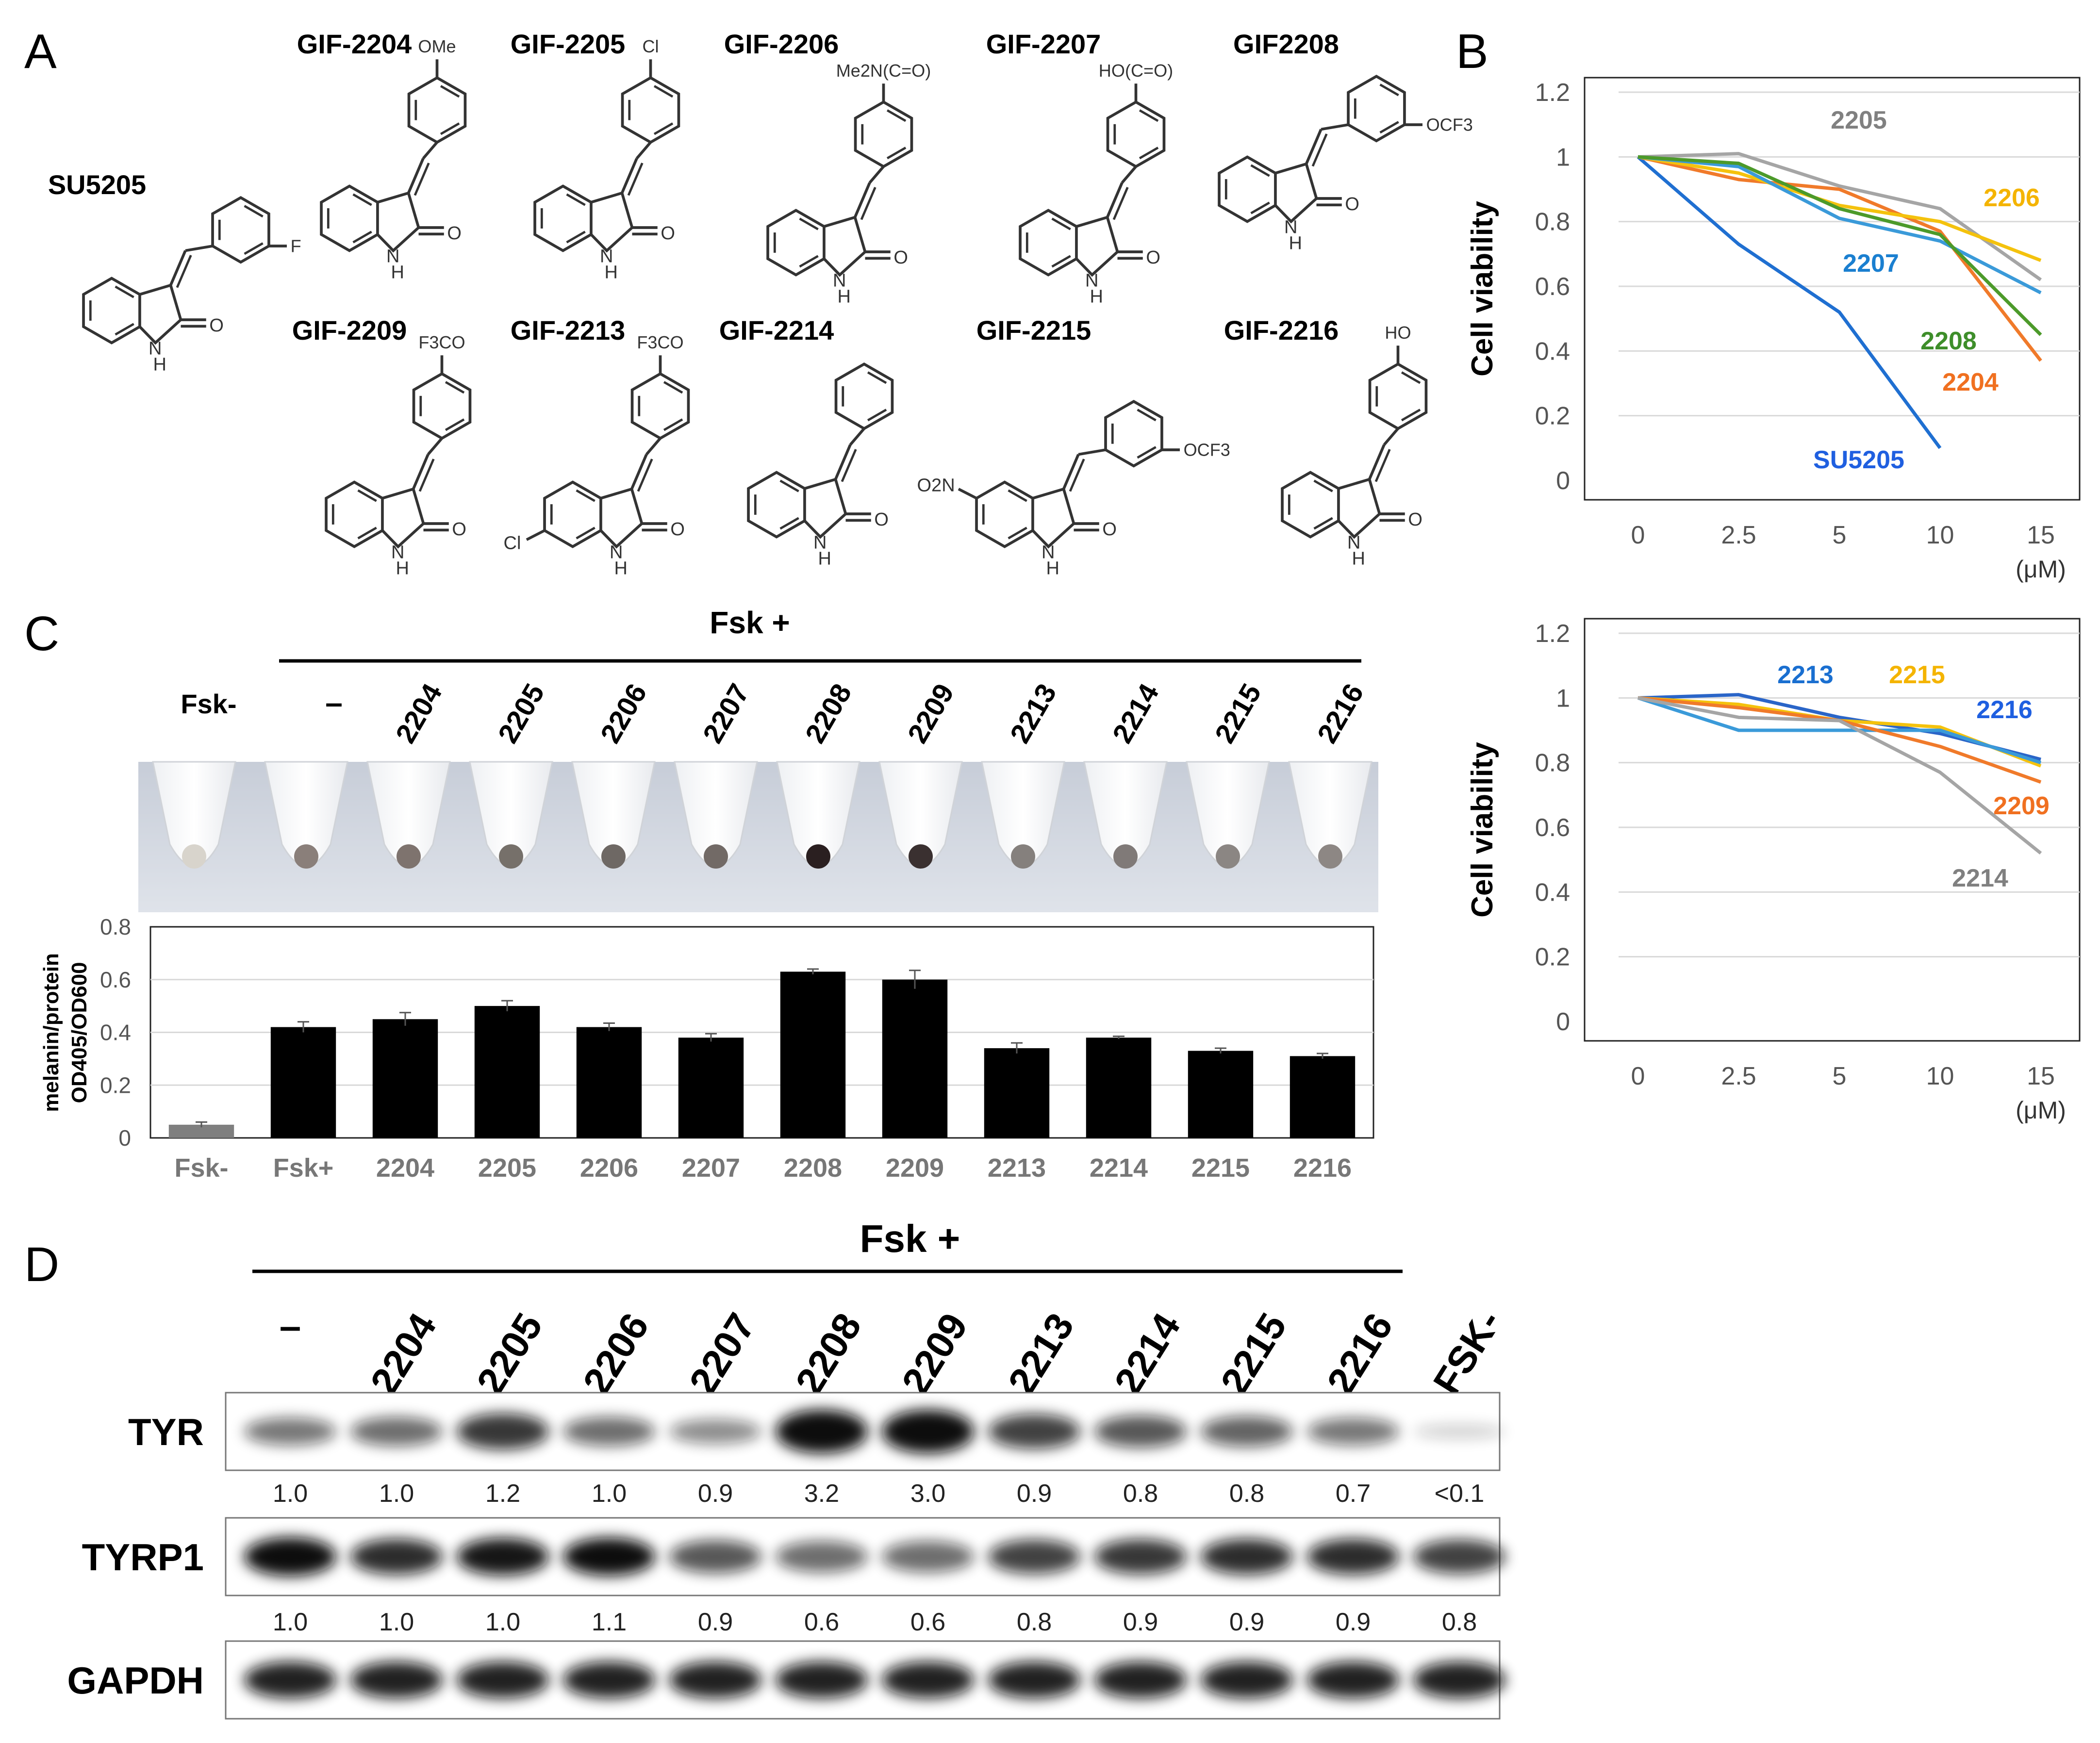  I want to click on y-tick-label: 0.6, so click(1552, 828).